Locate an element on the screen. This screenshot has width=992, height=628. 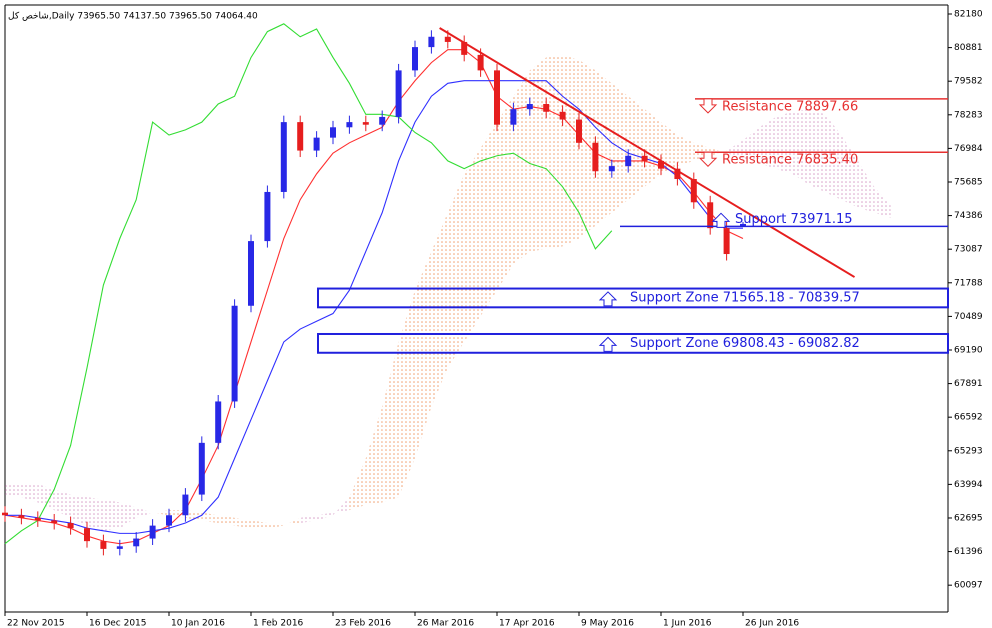
y-tick-label: 76984 is located at coordinates (968, 149).